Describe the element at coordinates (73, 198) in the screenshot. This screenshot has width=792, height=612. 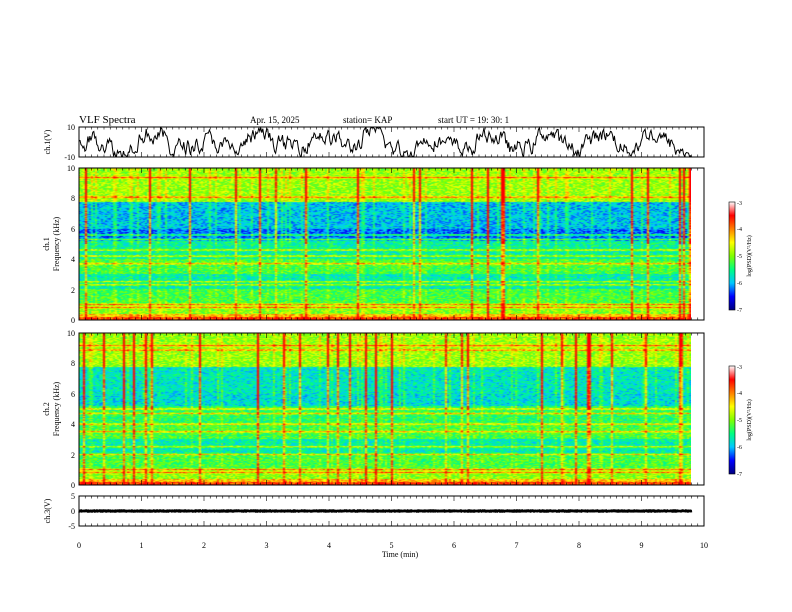
I see `ch1-freq-tick-8: 8` at that location.